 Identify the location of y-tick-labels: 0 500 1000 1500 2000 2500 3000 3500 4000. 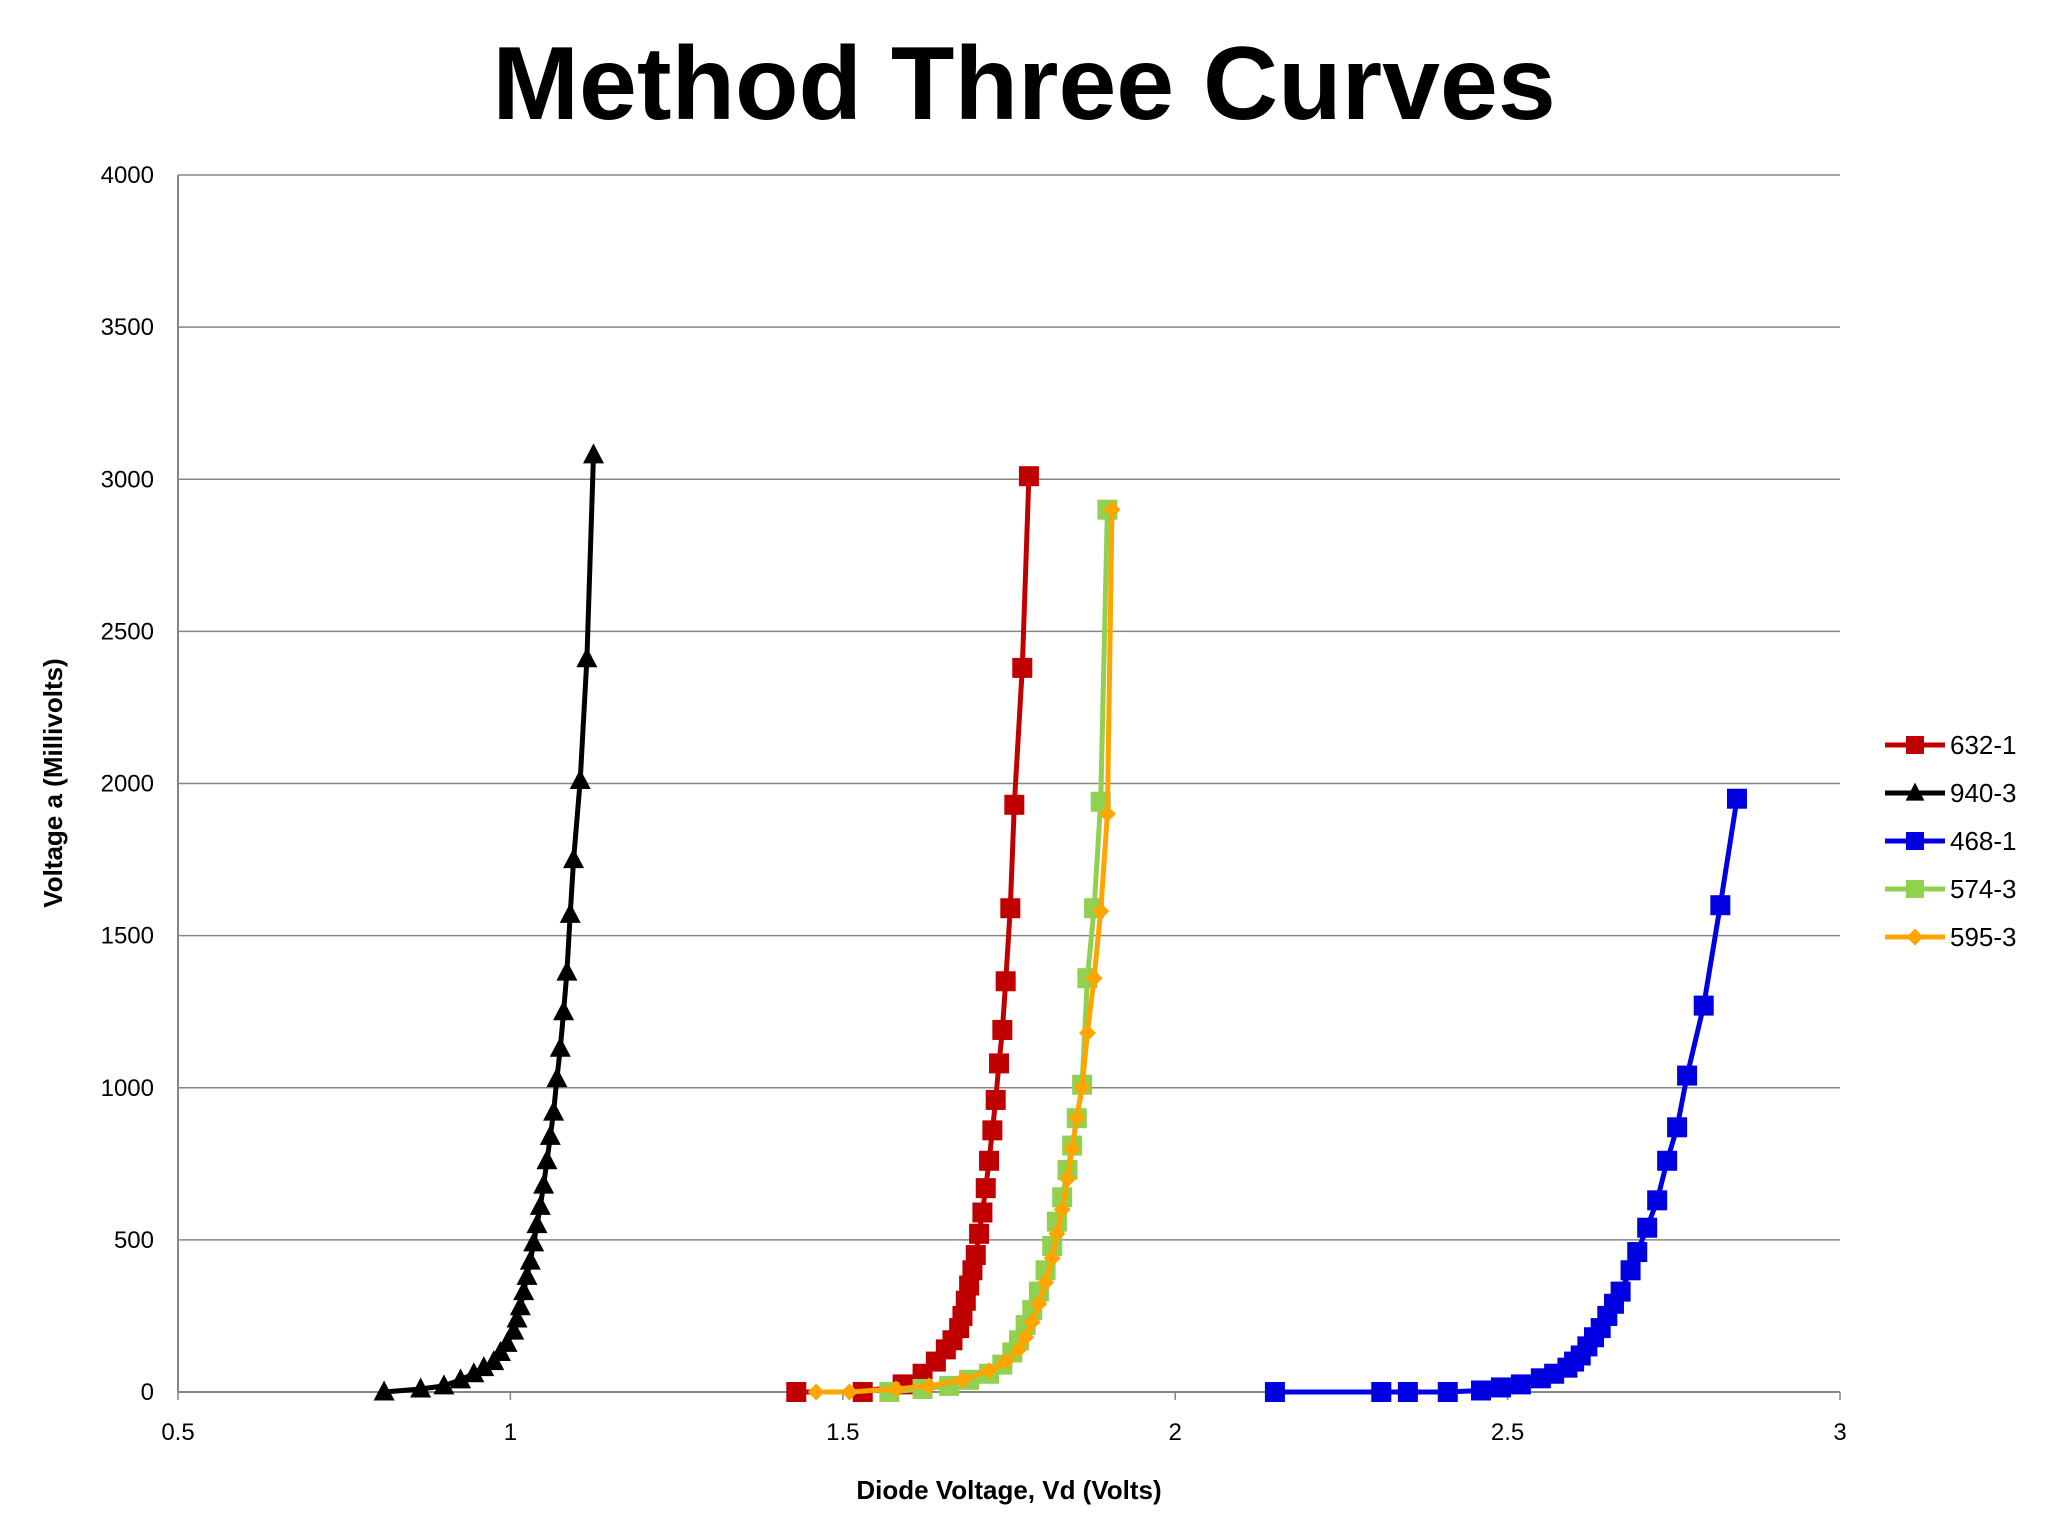
(127, 784).